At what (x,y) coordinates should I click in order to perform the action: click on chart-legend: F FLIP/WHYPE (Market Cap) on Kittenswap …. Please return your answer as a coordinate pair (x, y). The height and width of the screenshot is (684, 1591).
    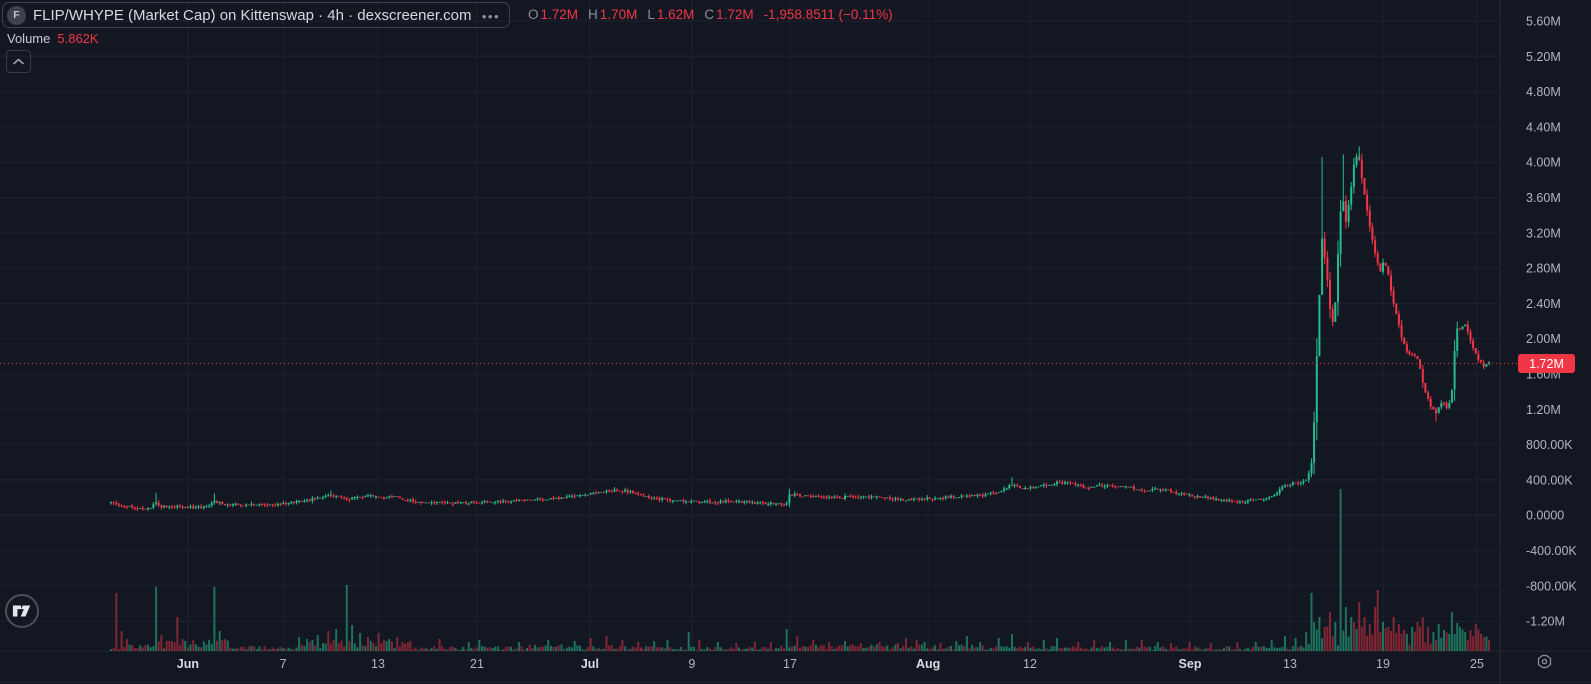
    Looking at the image, I should click on (256, 15).